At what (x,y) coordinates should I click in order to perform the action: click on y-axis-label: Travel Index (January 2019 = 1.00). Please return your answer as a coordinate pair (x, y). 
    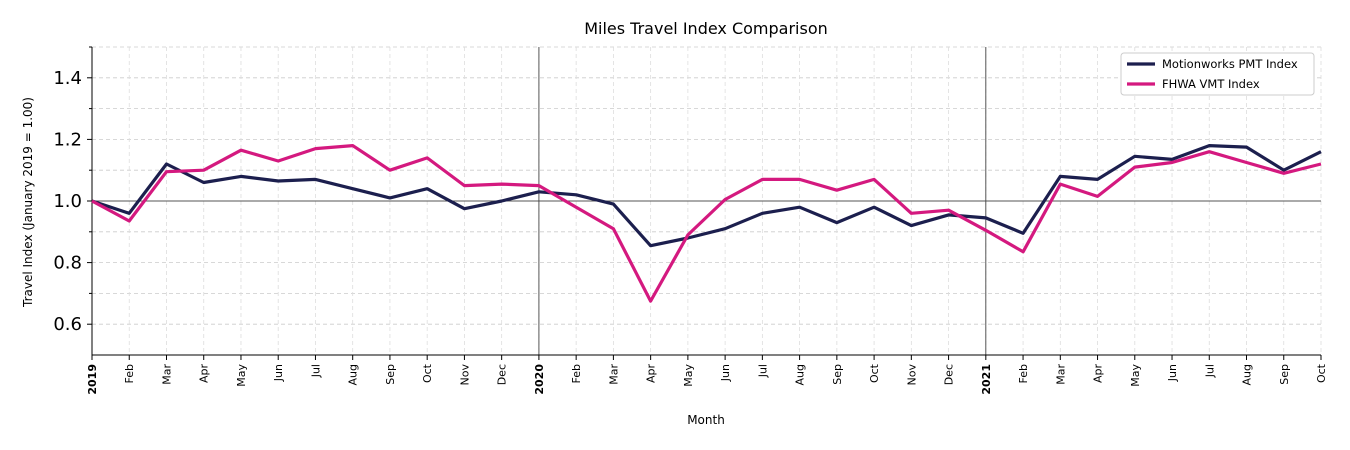
    Looking at the image, I should click on (28, 202).